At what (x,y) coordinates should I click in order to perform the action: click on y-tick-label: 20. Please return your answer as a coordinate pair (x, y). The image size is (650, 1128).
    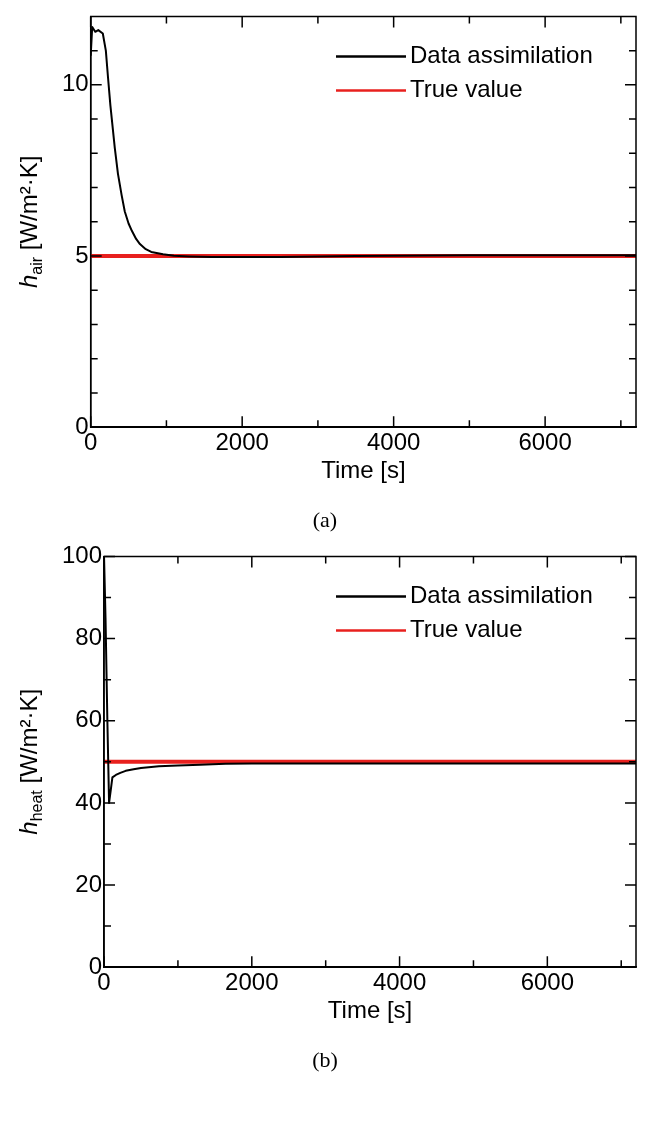
    Looking at the image, I should click on (89, 883).